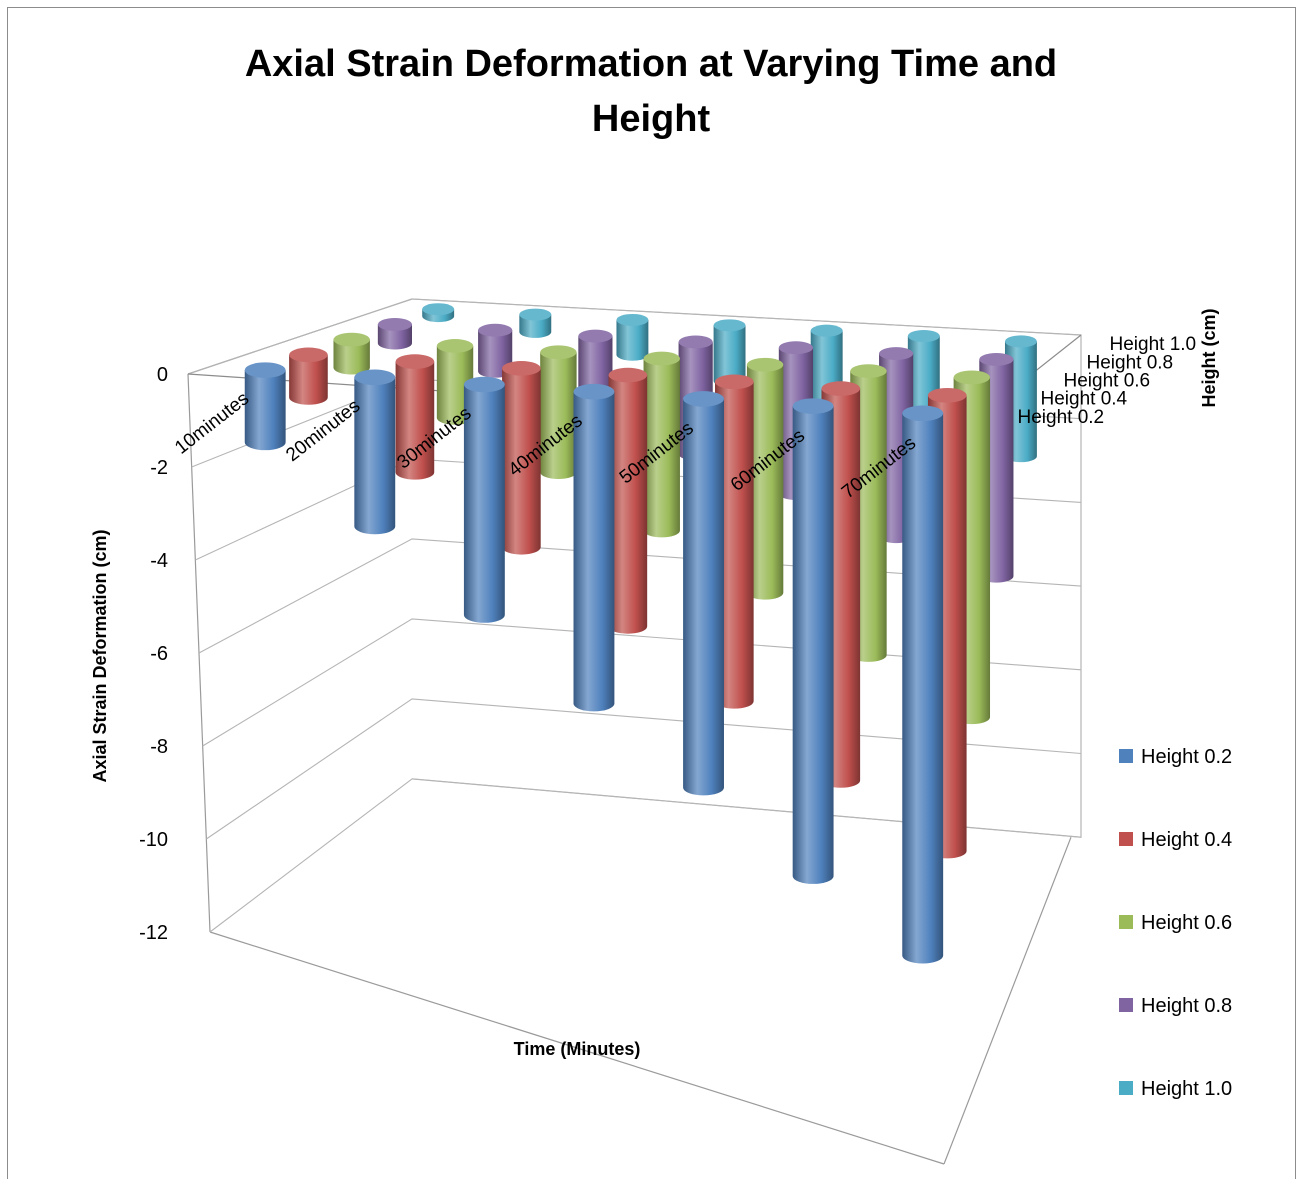 This screenshot has height=1180, width=1297. I want to click on depth-tick-label: Height 0.8, so click(1130, 362).